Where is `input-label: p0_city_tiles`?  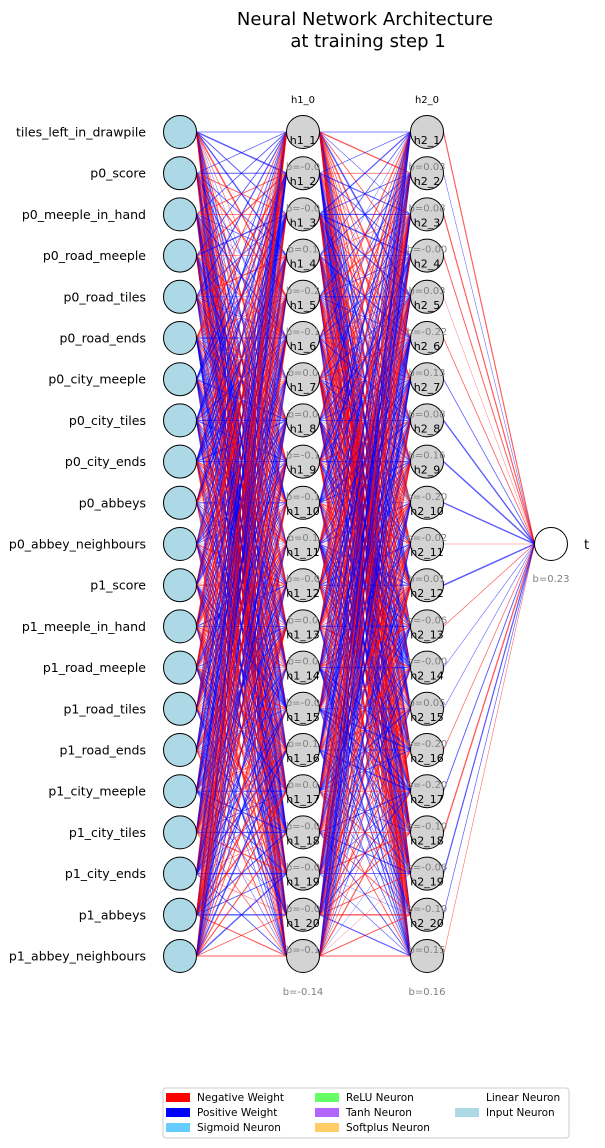
input-label: p0_city_tiles is located at coordinates (107, 420).